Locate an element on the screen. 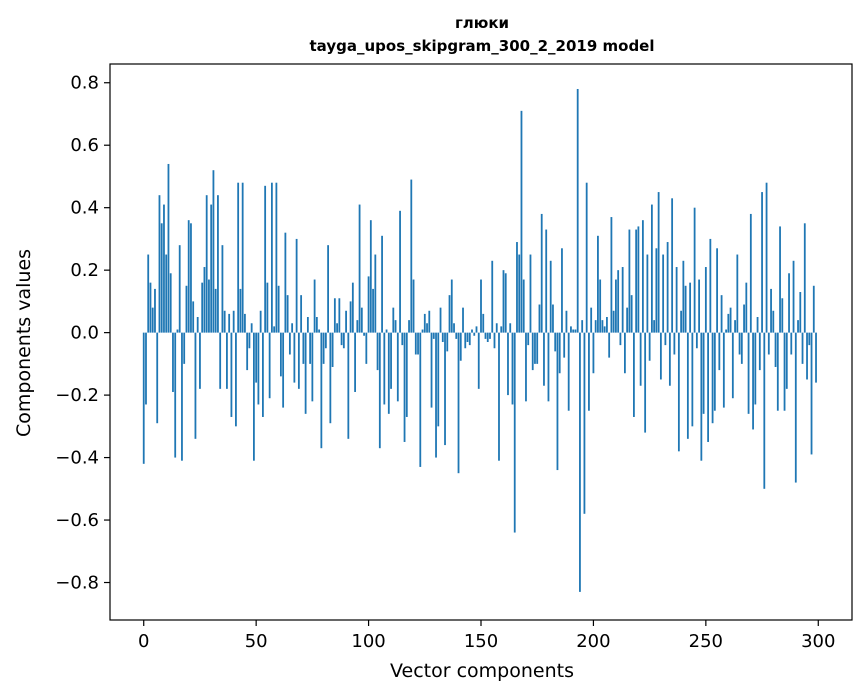 The width and height of the screenshot is (867, 700). x-axis-label: Vector components is located at coordinates (482, 671).